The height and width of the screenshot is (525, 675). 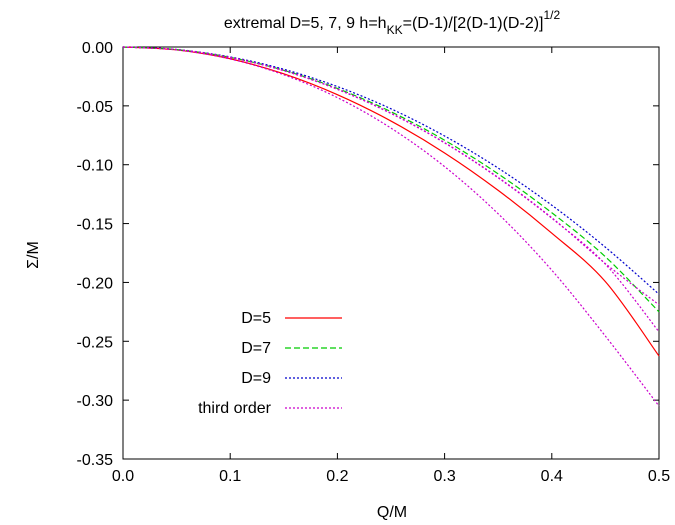 I want to click on x-tick-label: 0.5, so click(x=659, y=476).